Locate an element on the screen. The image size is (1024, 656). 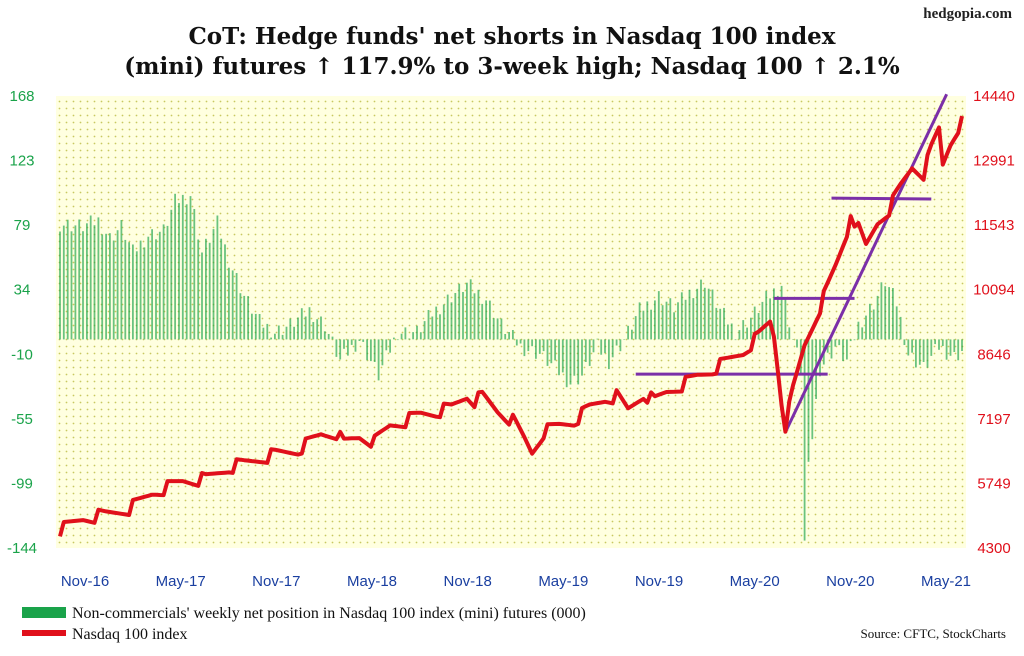
right-tick-label: 14440 is located at coordinates (994, 96).